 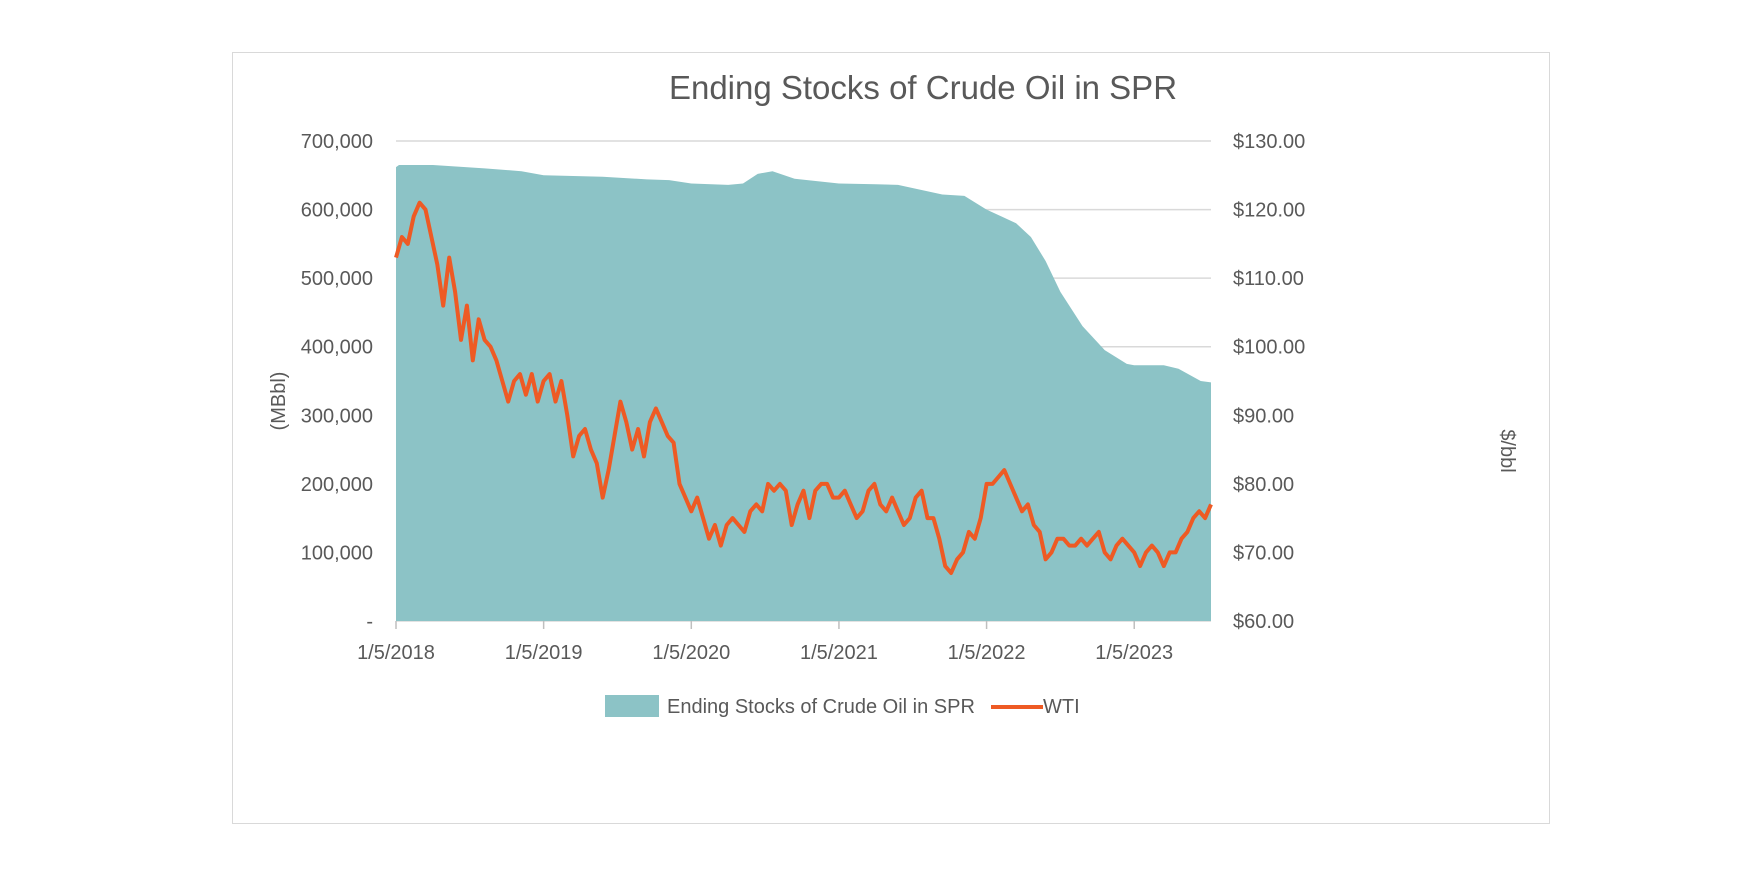 What do you see at coordinates (1061, 707) in the screenshot?
I see `legend-label-wti: WTI` at bounding box center [1061, 707].